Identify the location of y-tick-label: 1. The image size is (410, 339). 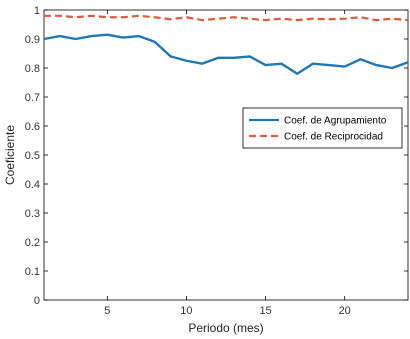
(37, 11).